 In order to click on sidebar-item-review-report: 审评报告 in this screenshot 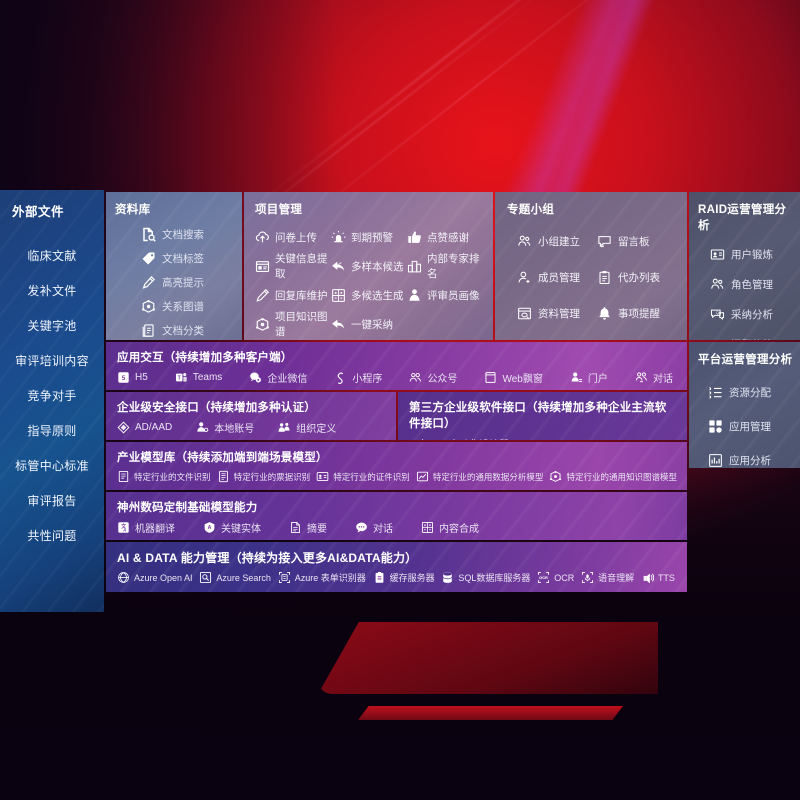, I will do `click(52, 501)`.